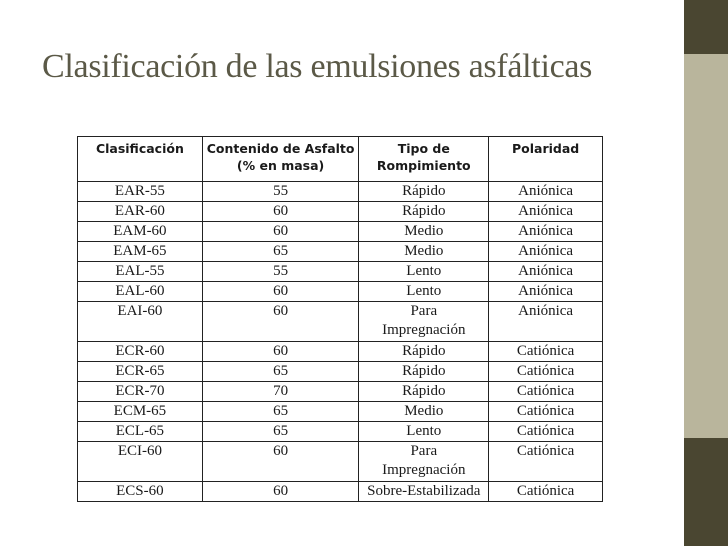 This screenshot has width=728, height=546. I want to click on cell-clasificacion: ECR-65, so click(140, 371).